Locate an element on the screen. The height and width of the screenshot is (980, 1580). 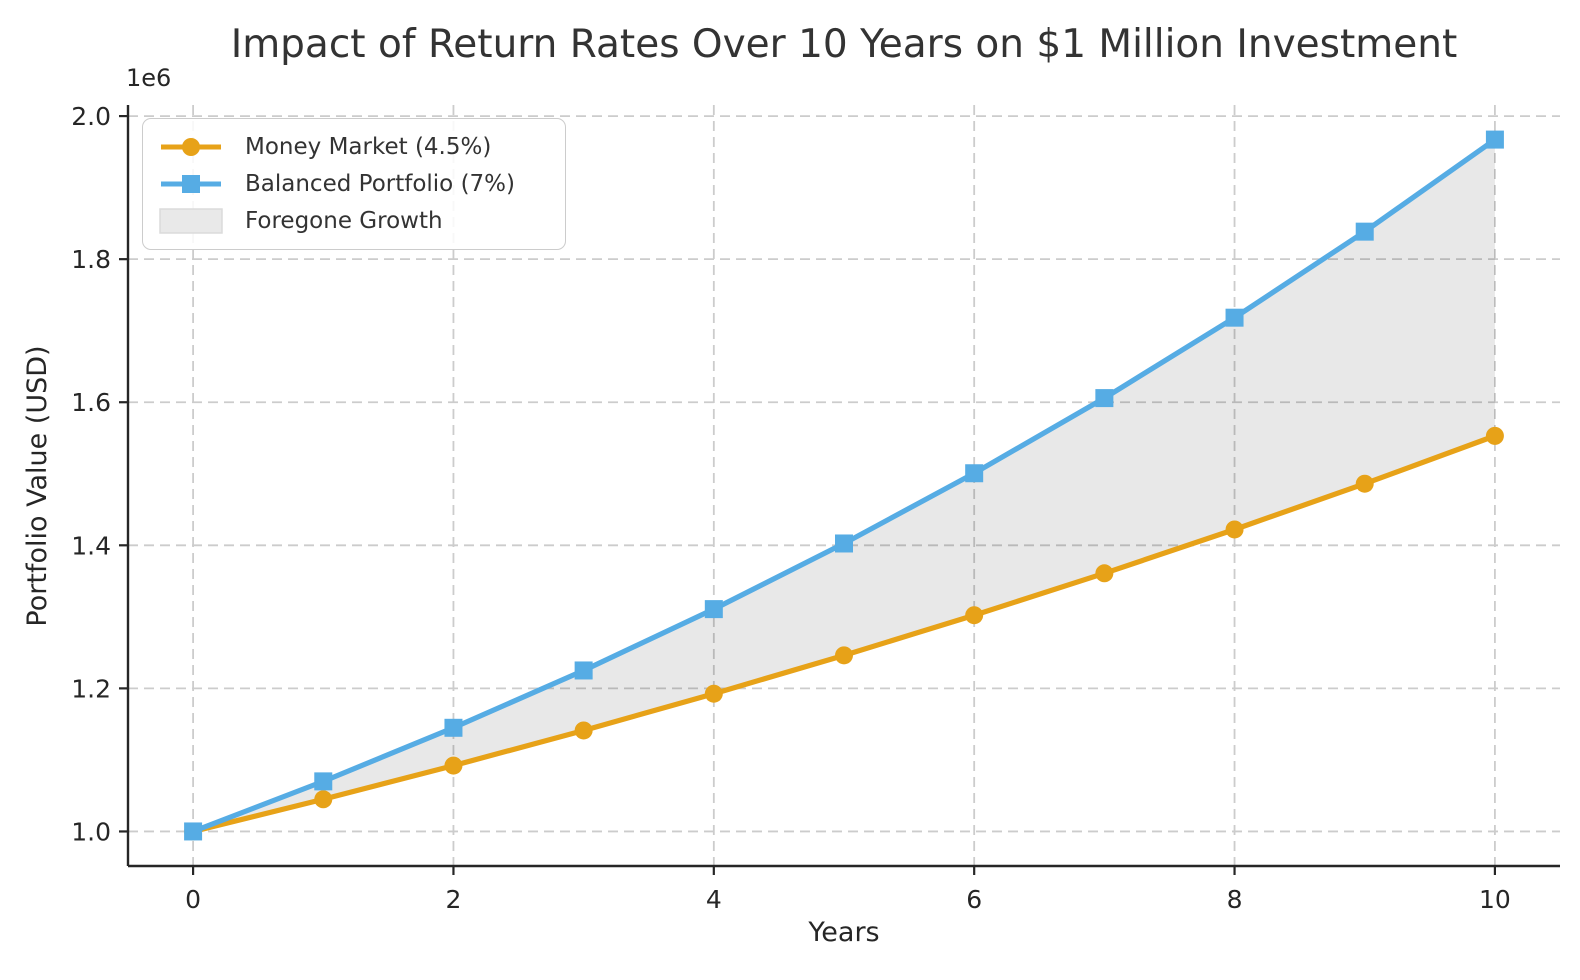
x-tick-label: 6 is located at coordinates (974, 899).